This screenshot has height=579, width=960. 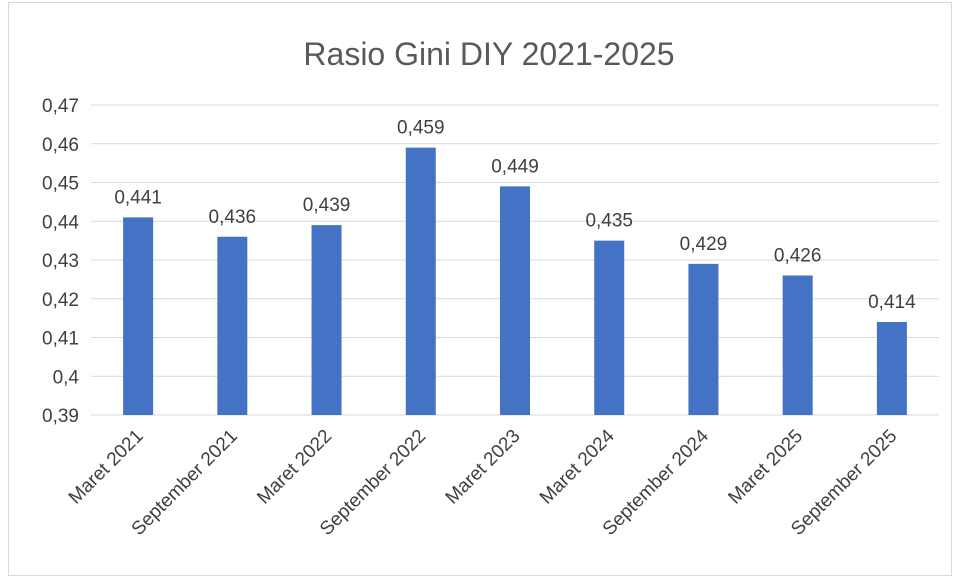 What do you see at coordinates (577, 466) in the screenshot?
I see `x-tick-label: Maret 2024` at bounding box center [577, 466].